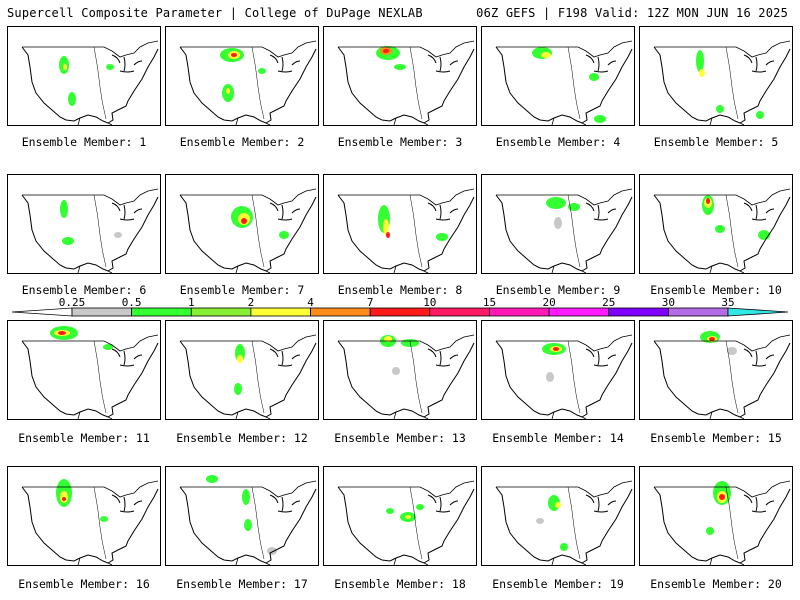  Describe the element at coordinates (429, 302) in the screenshot. I see `colorbar-level-label: 10` at that location.